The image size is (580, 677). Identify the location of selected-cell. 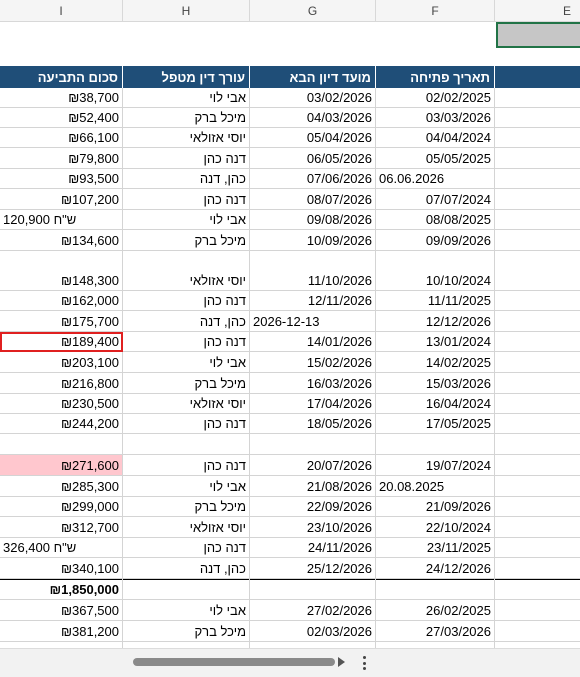
(538, 35).